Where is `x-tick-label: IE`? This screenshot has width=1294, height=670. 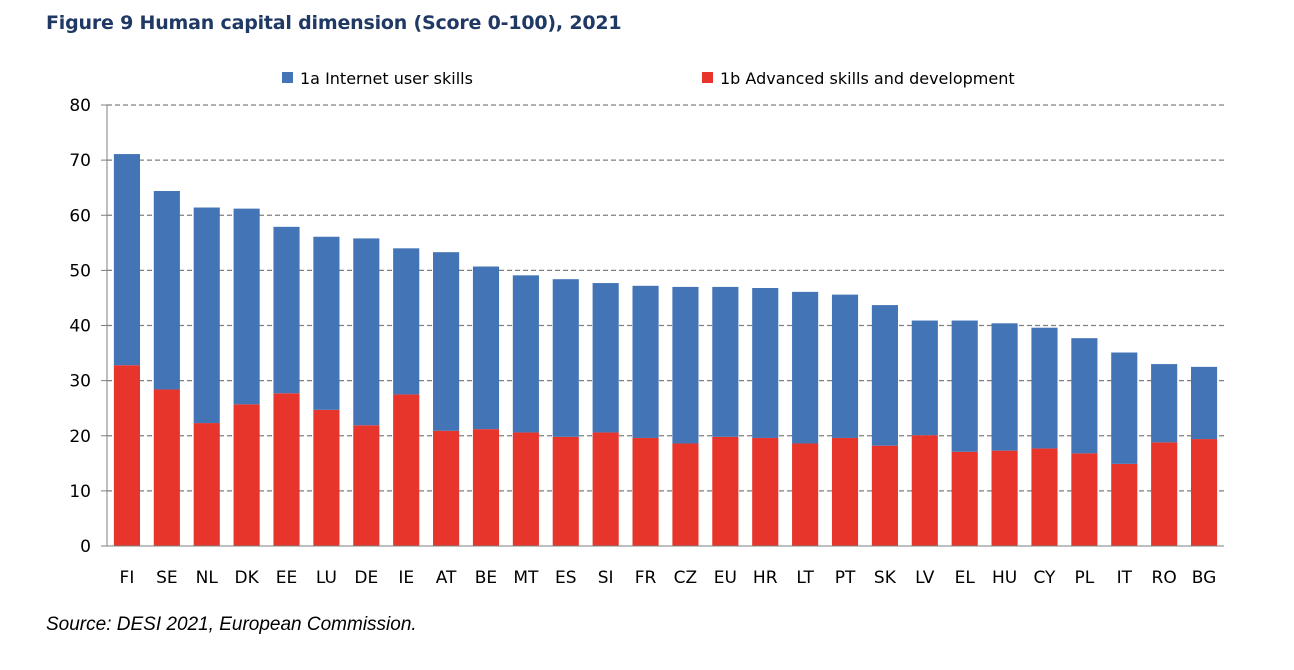
x-tick-label: IE is located at coordinates (406, 578).